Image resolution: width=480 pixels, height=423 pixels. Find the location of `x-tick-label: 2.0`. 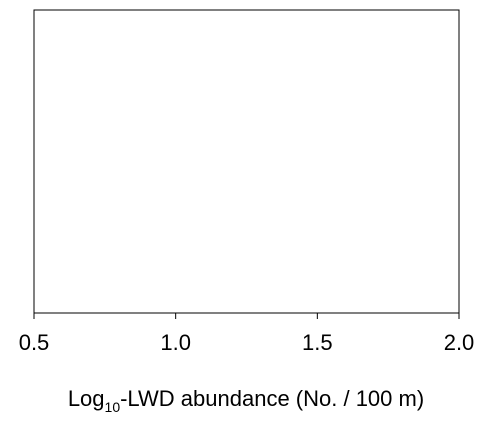

x-tick-label: 2.0 is located at coordinates (459, 342).